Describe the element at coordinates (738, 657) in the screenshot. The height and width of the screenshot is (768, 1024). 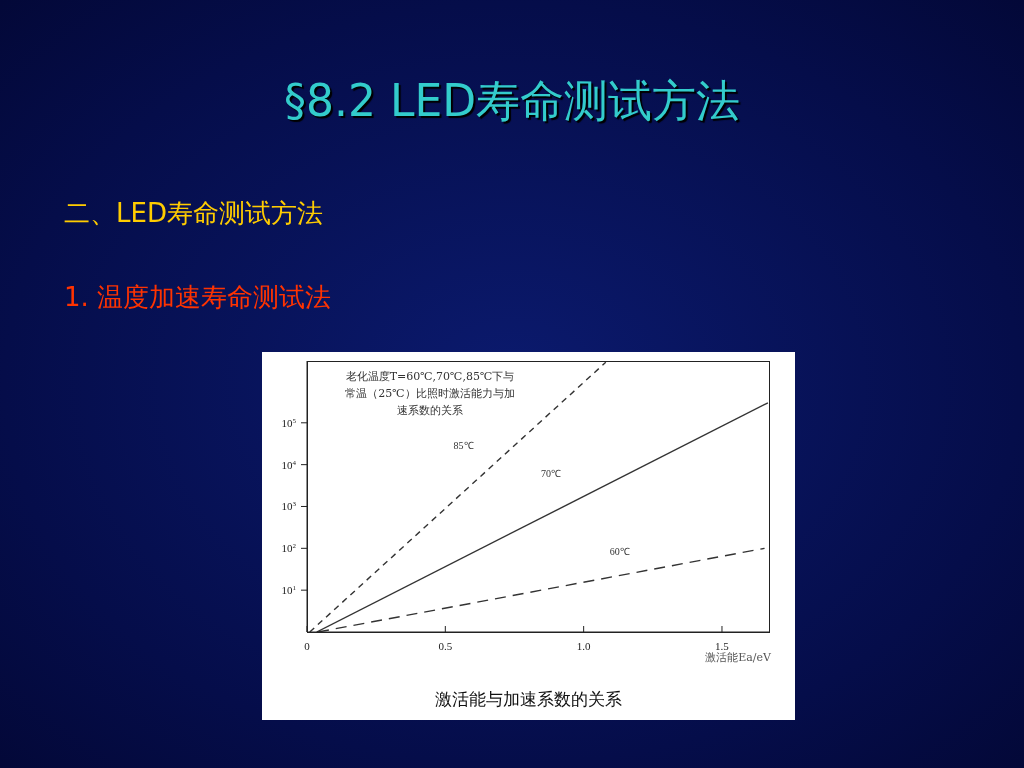
I see `x-axis-title: 激活能Ea/eV` at that location.